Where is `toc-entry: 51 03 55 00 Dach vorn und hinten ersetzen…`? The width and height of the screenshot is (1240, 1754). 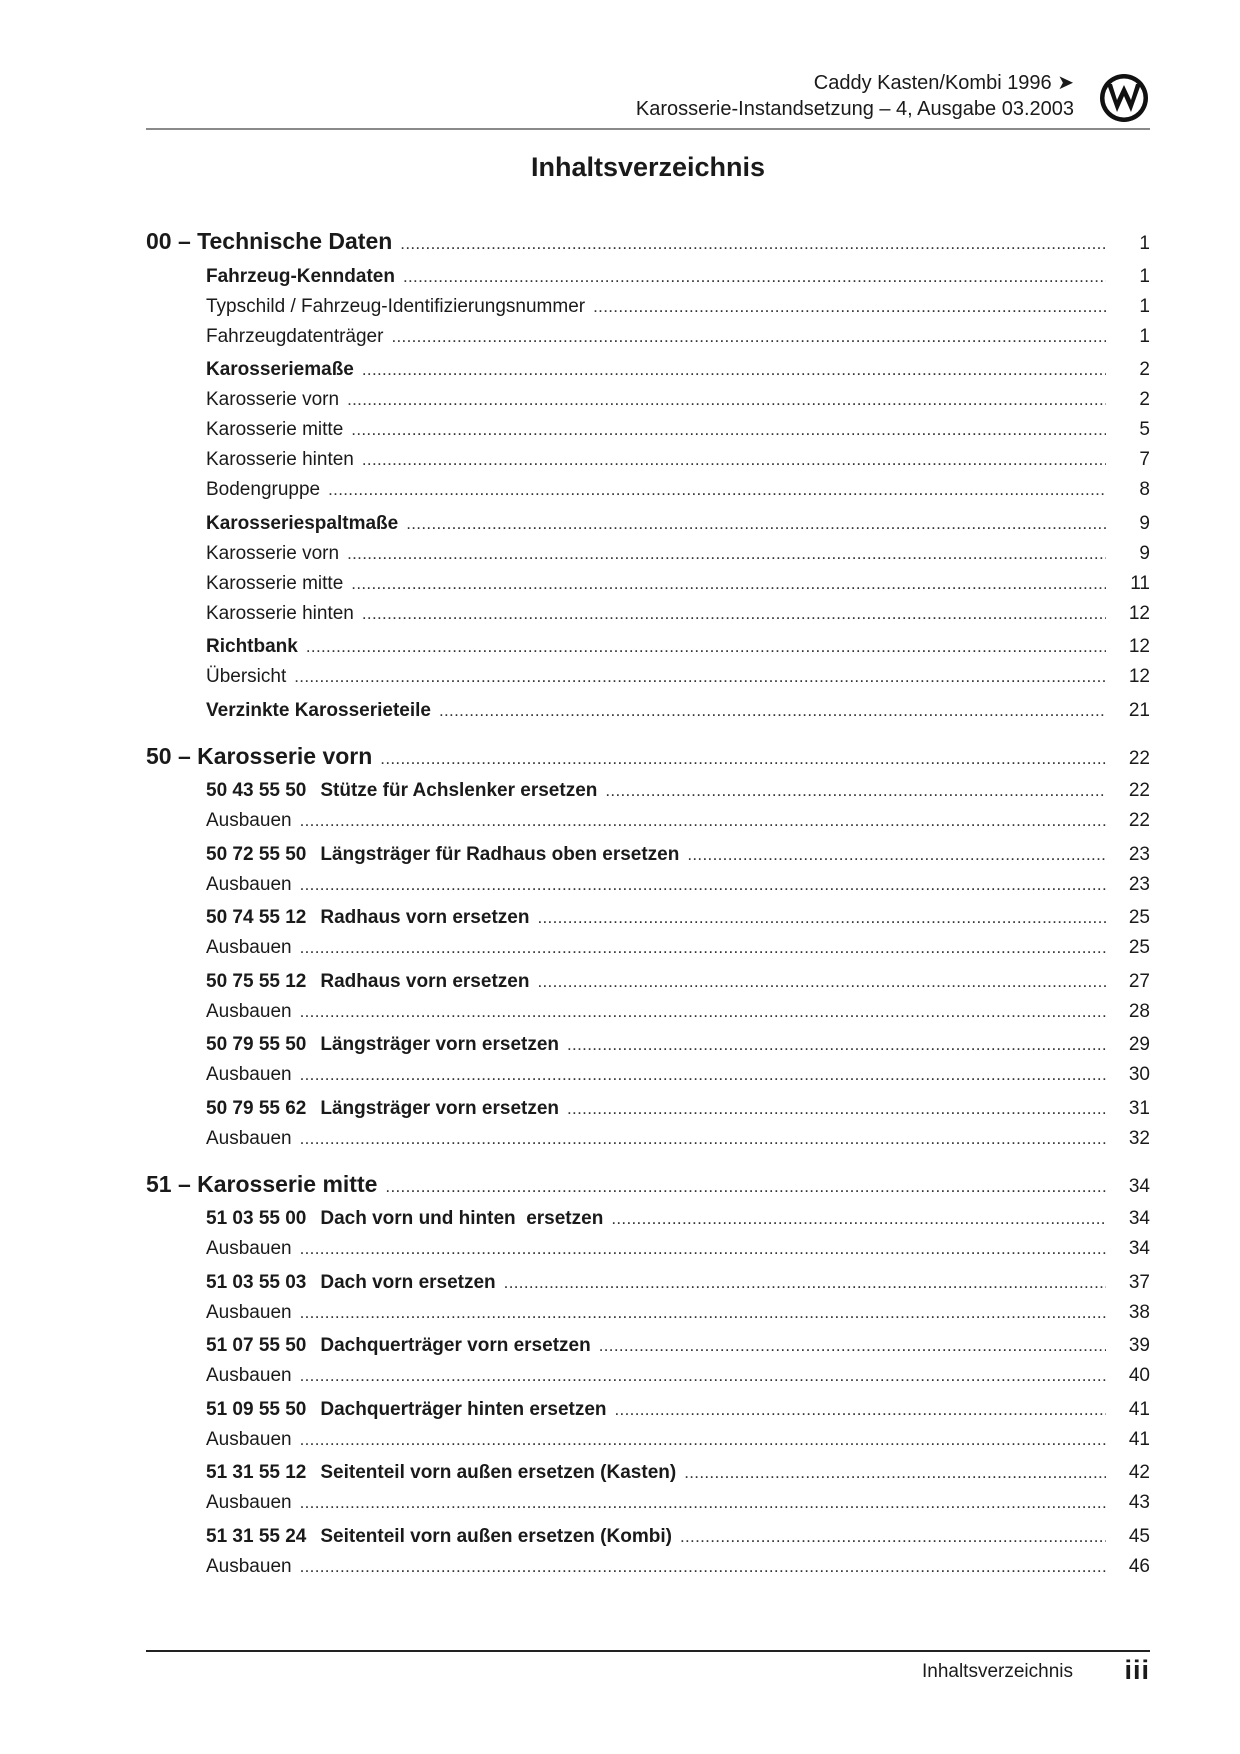 toc-entry: 51 03 55 00 Dach vorn und hinten ersetzen… is located at coordinates (648, 1219).